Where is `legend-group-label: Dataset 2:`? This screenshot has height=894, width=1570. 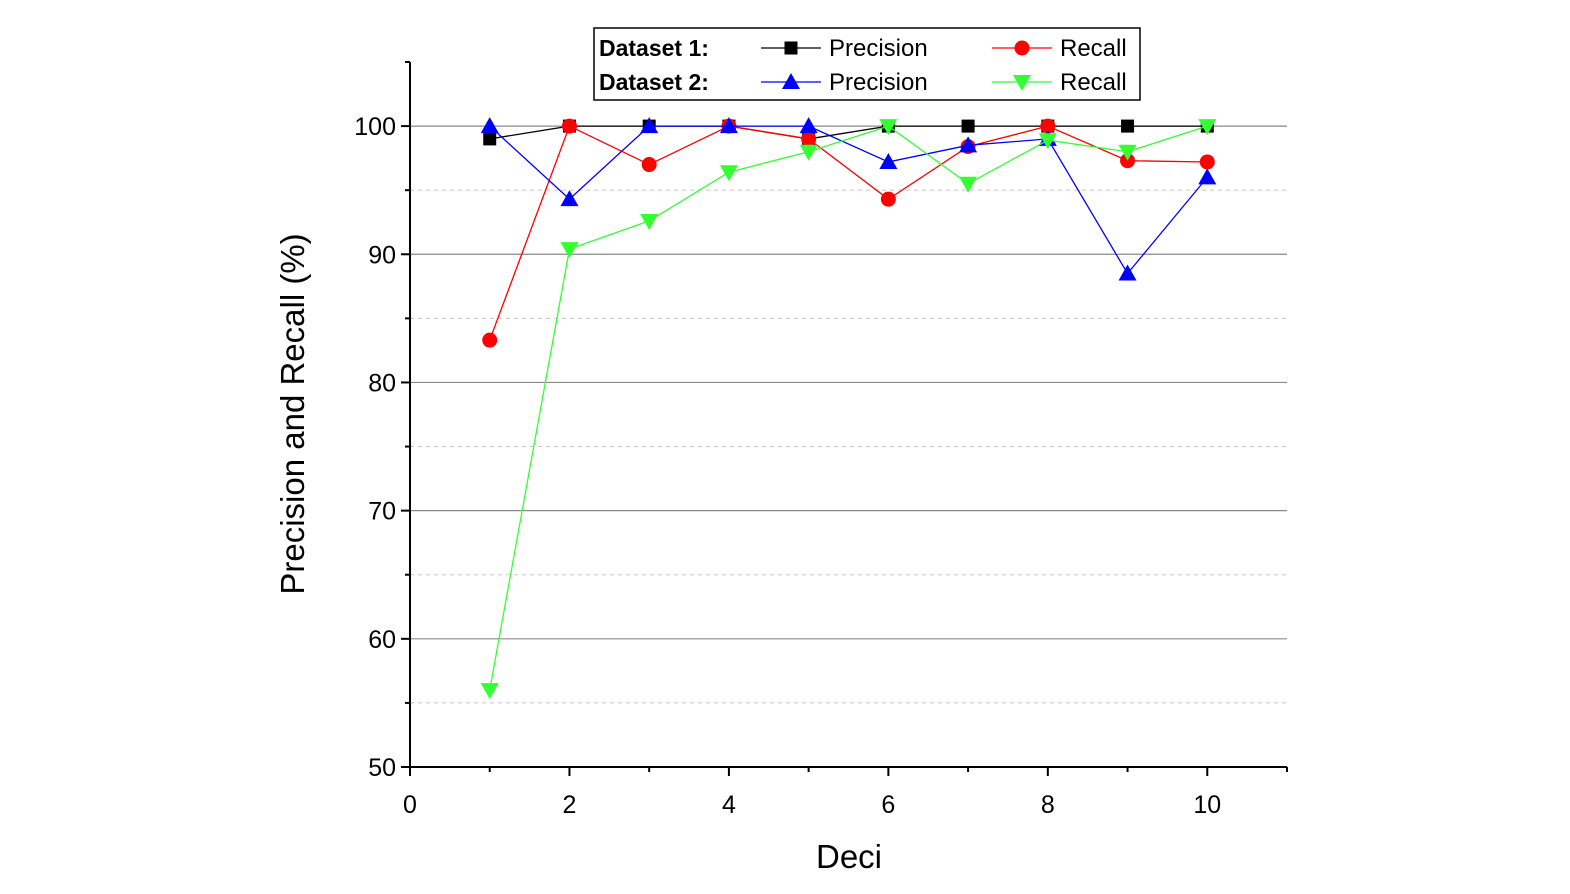
legend-group-label: Dataset 2: is located at coordinates (654, 82).